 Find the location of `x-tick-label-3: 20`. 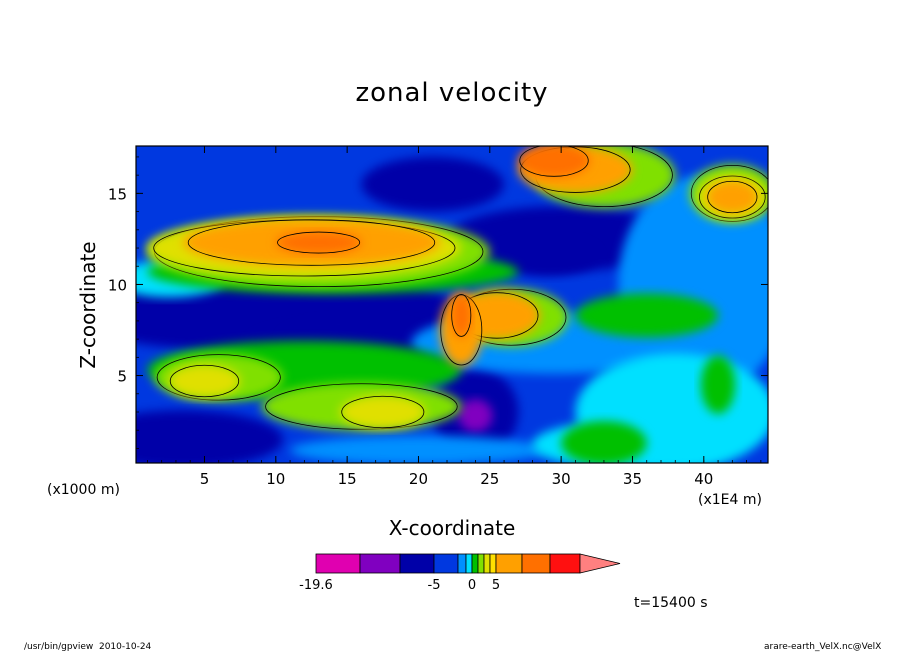

x-tick-label-3: 20 is located at coordinates (418, 479).